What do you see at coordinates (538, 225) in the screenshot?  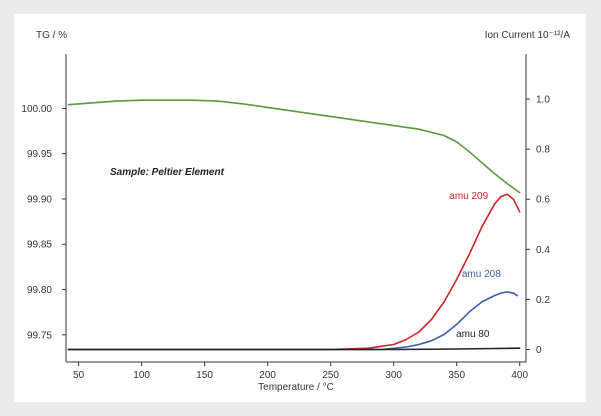 I see `right-y-ticks: 0 0.2 0.4 0.6 0.8 1.0` at bounding box center [538, 225].